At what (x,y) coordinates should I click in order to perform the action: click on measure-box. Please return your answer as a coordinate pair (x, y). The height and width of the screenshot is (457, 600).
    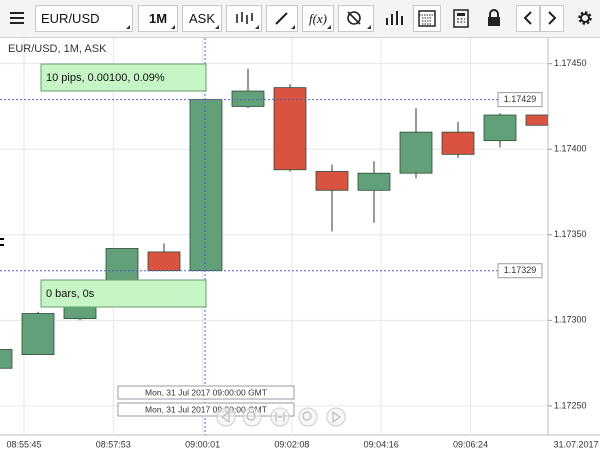
    Looking at the image, I should click on (123, 77).